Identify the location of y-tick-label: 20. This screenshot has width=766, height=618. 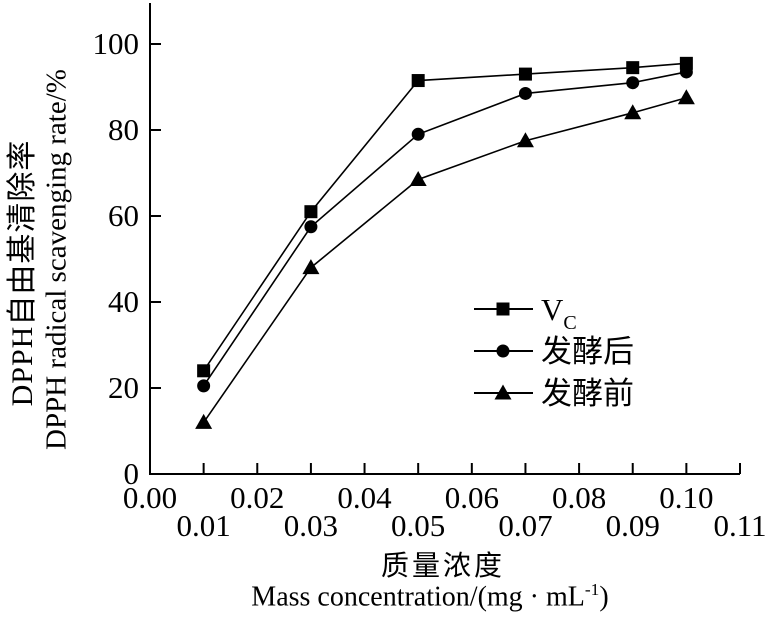
(123, 387).